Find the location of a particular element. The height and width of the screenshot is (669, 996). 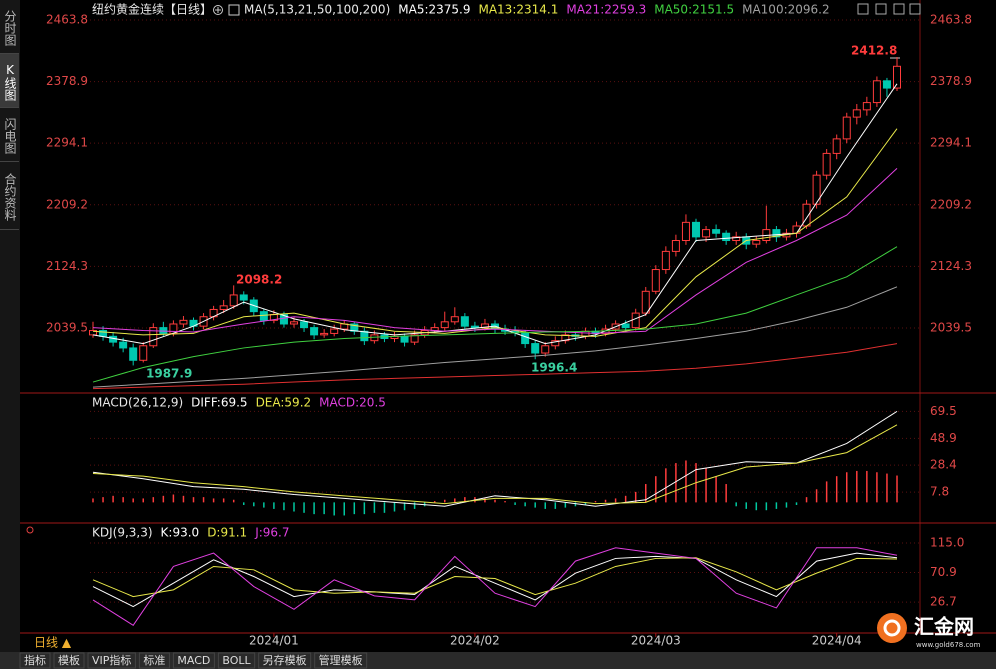

y-tick-label: 2378.9 is located at coordinates (951, 81).